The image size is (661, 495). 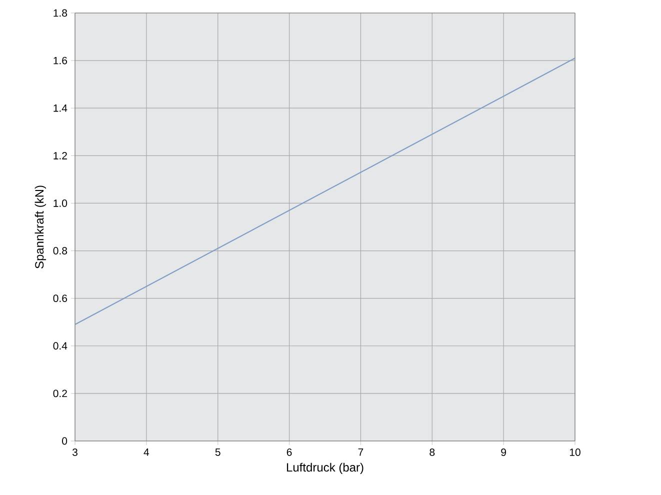 What do you see at coordinates (325, 468) in the screenshot?
I see `x-axis-title: Luftdruck (bar)` at bounding box center [325, 468].